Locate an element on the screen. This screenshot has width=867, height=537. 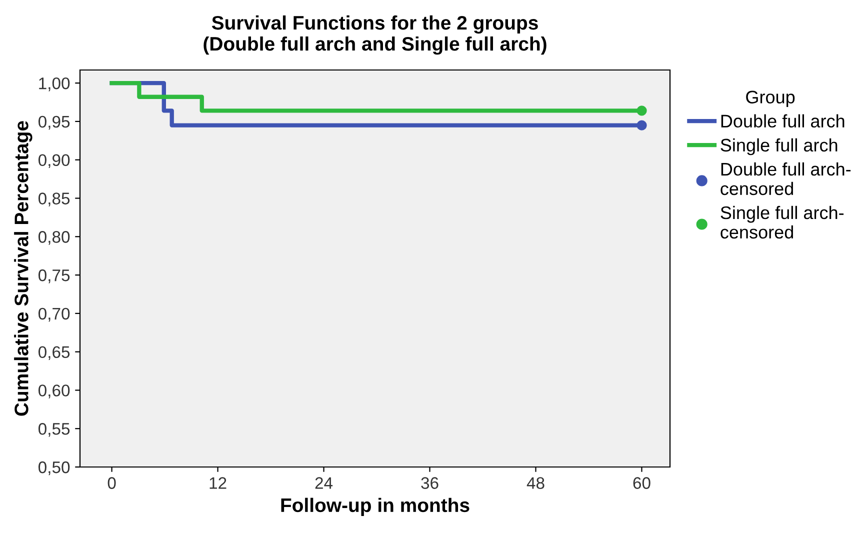
x-tick-label: 48 is located at coordinates (535, 483).